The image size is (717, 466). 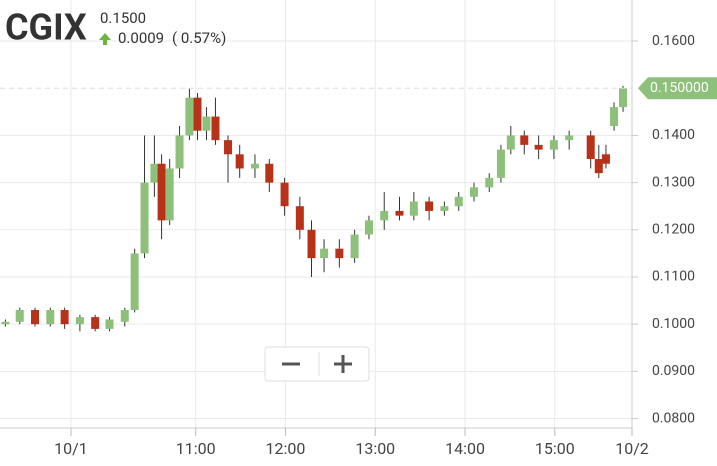 I want to click on change: 0.0009, so click(x=141, y=38).